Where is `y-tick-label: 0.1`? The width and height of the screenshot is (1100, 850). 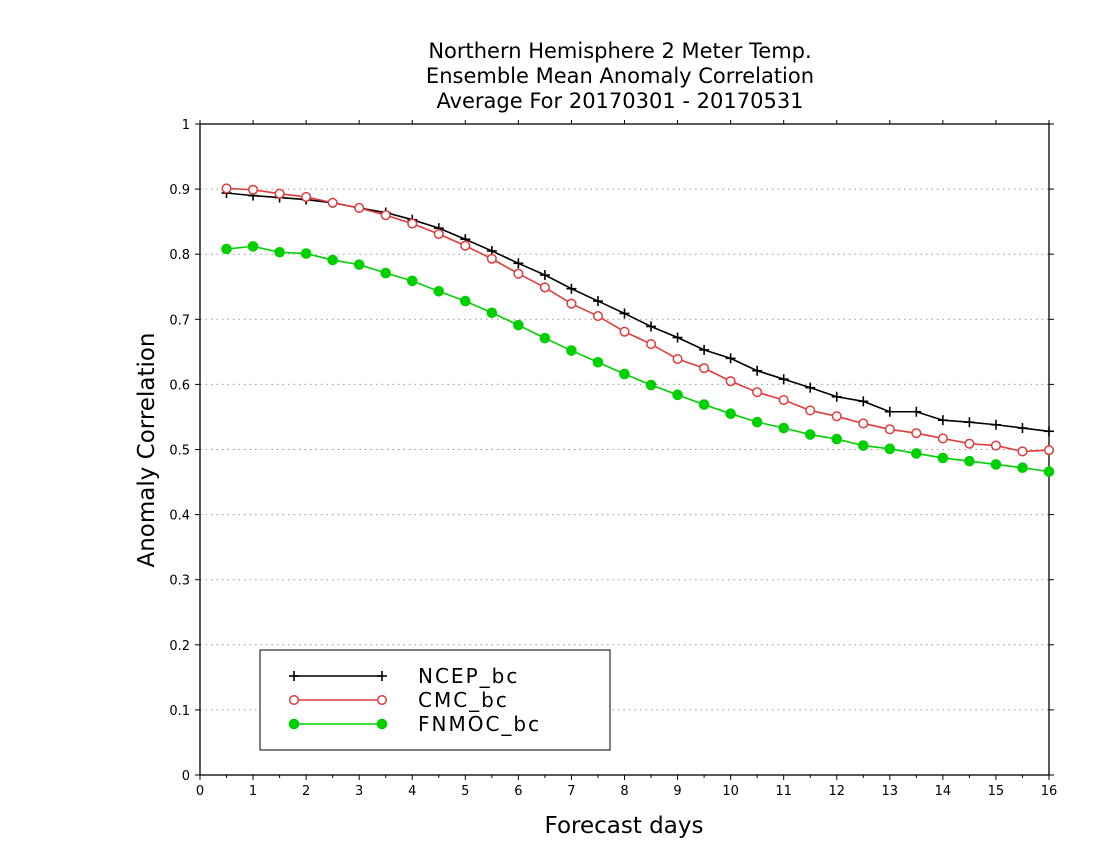 y-tick-label: 0.1 is located at coordinates (179, 711).